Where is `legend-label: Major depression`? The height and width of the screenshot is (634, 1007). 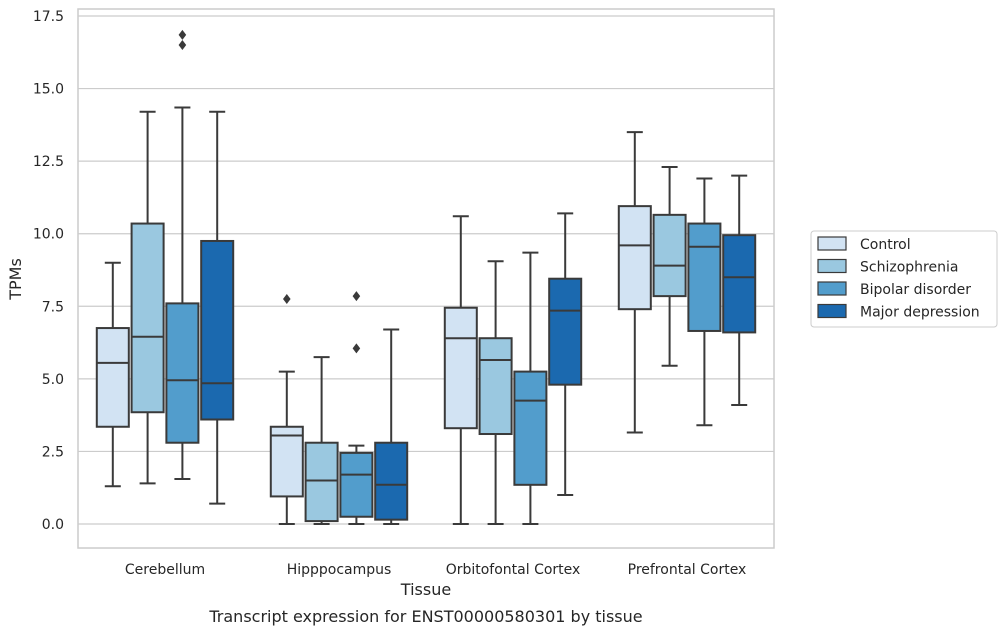
legend-label: Major depression is located at coordinates (920, 313).